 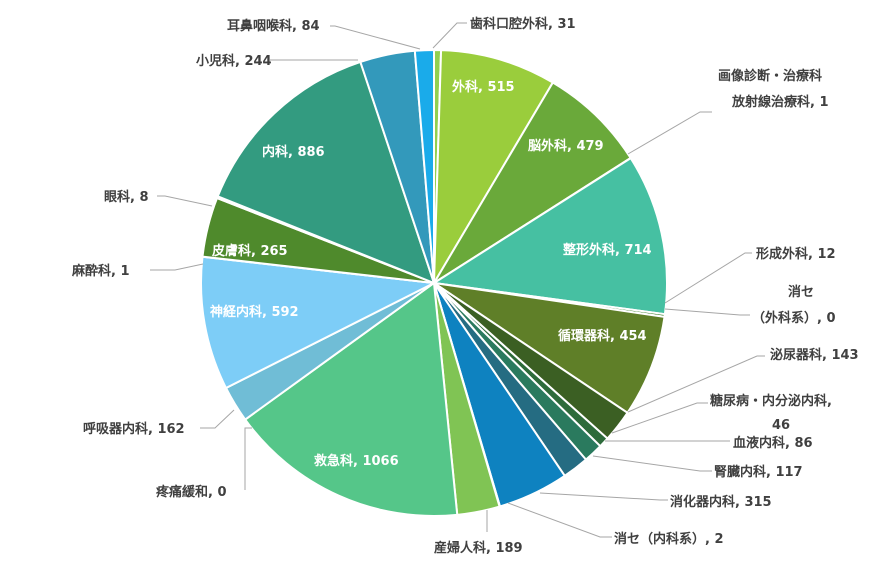 What do you see at coordinates (780, 102) in the screenshot?
I see `label-放射線治療科: 放射線治療科, 1` at bounding box center [780, 102].